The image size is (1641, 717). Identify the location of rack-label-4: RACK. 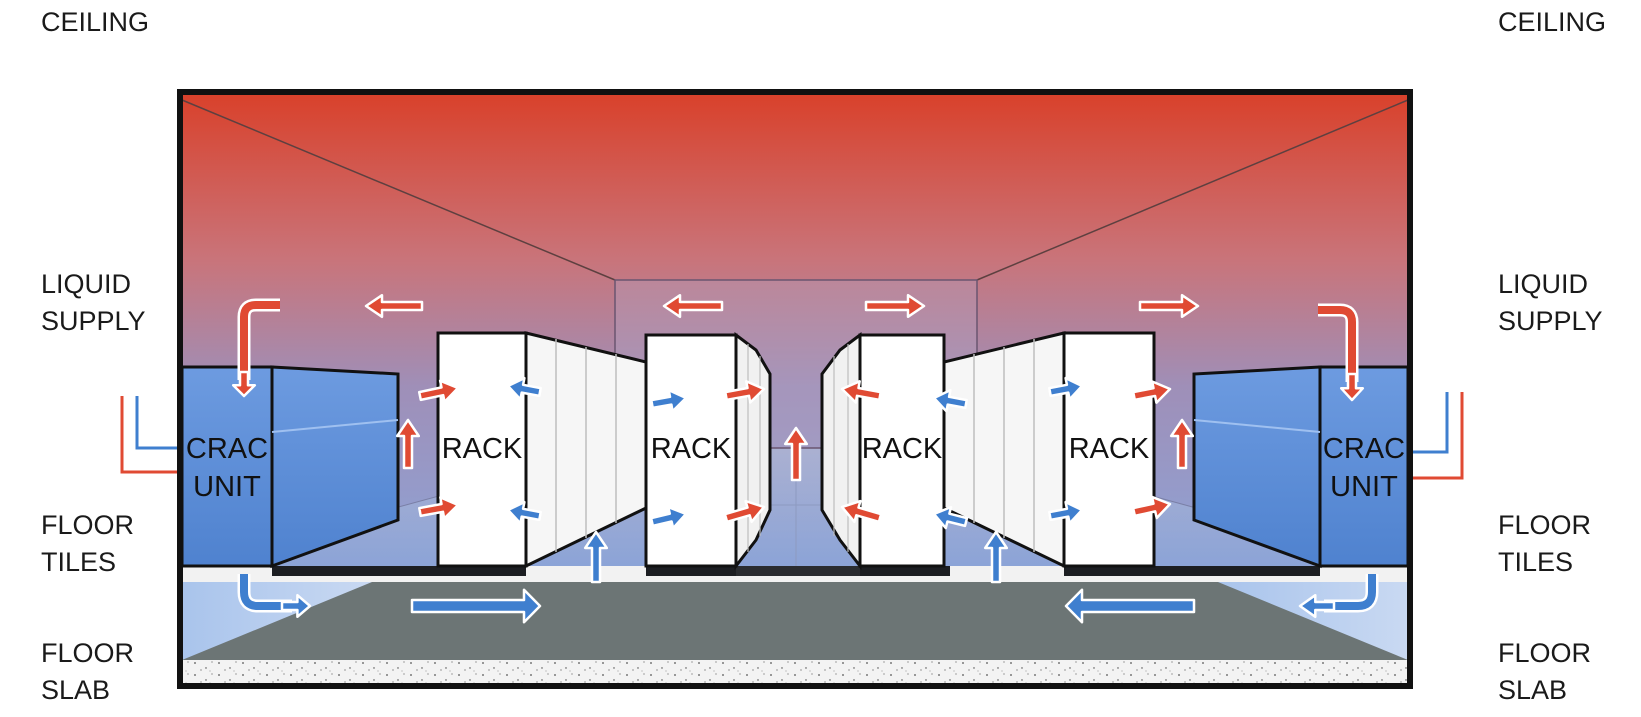
(1109, 449).